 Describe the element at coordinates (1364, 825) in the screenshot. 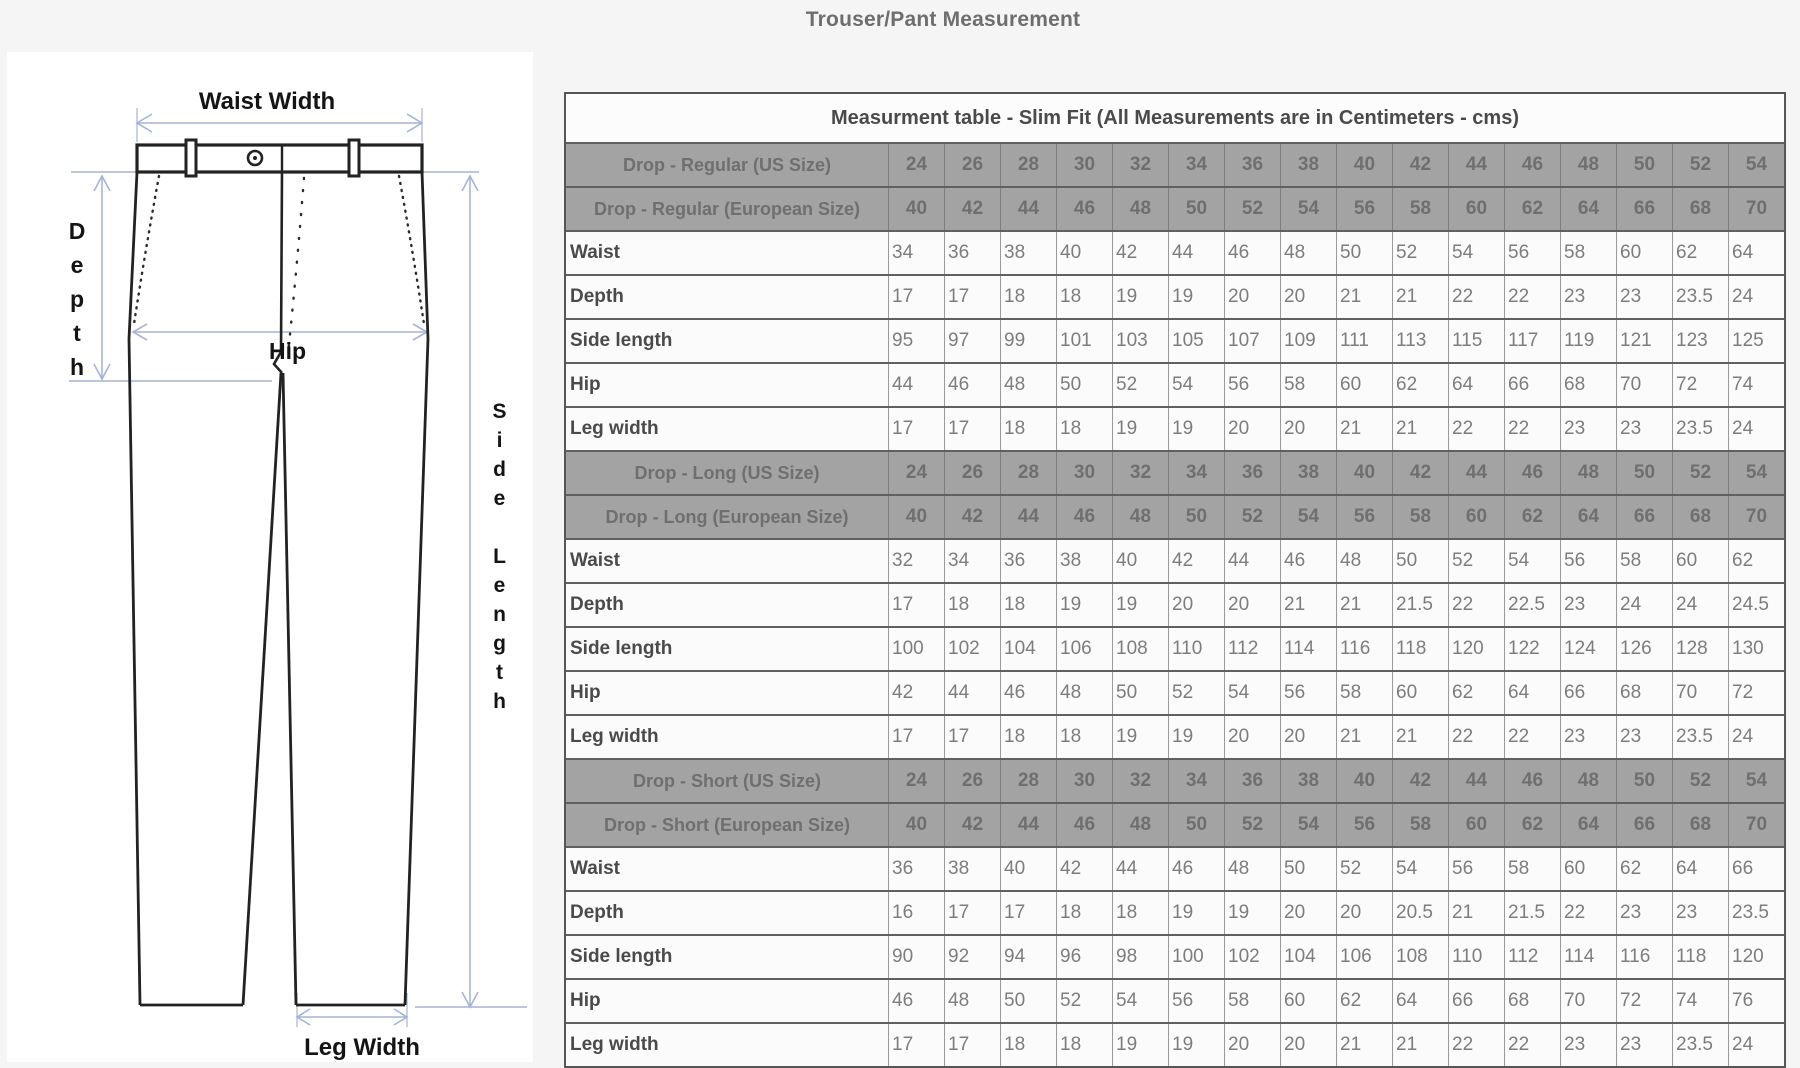

I see `size-cell: 56` at that location.